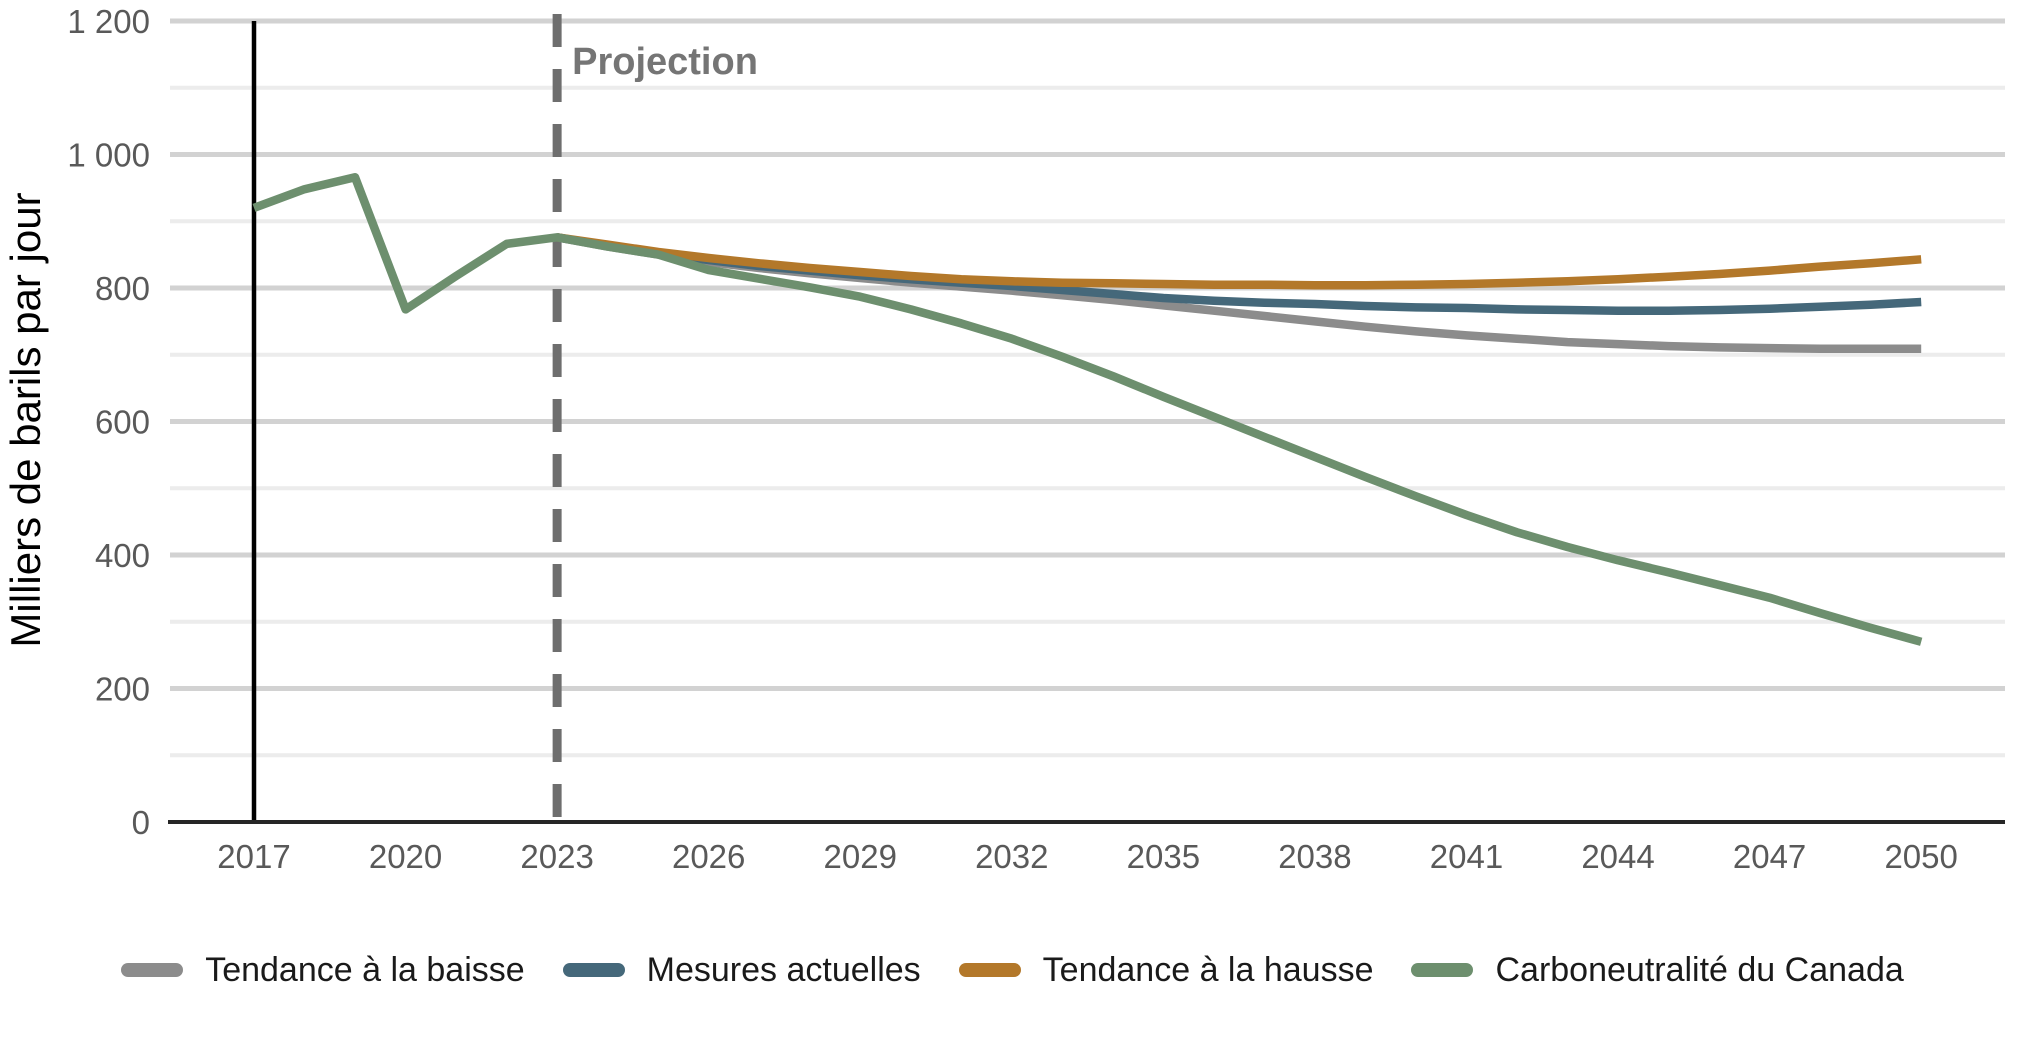 The height and width of the screenshot is (1050, 2025). I want to click on y-tick-label: 0, so click(141, 822).